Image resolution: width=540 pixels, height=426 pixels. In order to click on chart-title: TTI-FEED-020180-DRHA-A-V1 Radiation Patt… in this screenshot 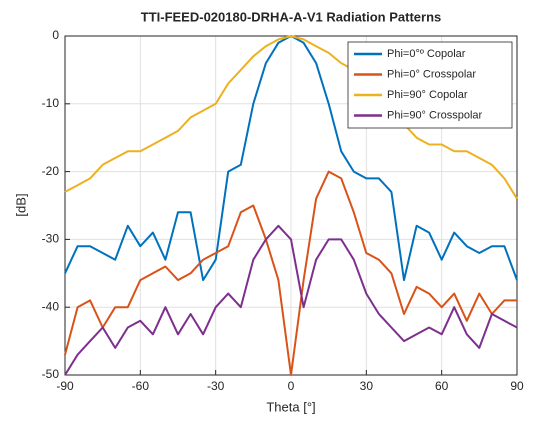, I will do `click(291, 16)`.